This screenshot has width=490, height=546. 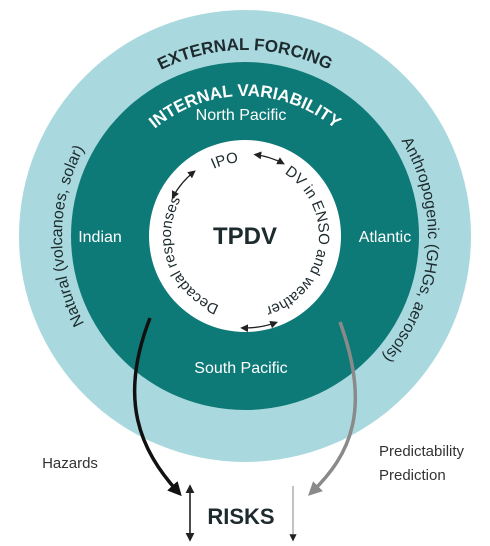 What do you see at coordinates (385, 237) in the screenshot?
I see `region-label: Atlantic` at bounding box center [385, 237].